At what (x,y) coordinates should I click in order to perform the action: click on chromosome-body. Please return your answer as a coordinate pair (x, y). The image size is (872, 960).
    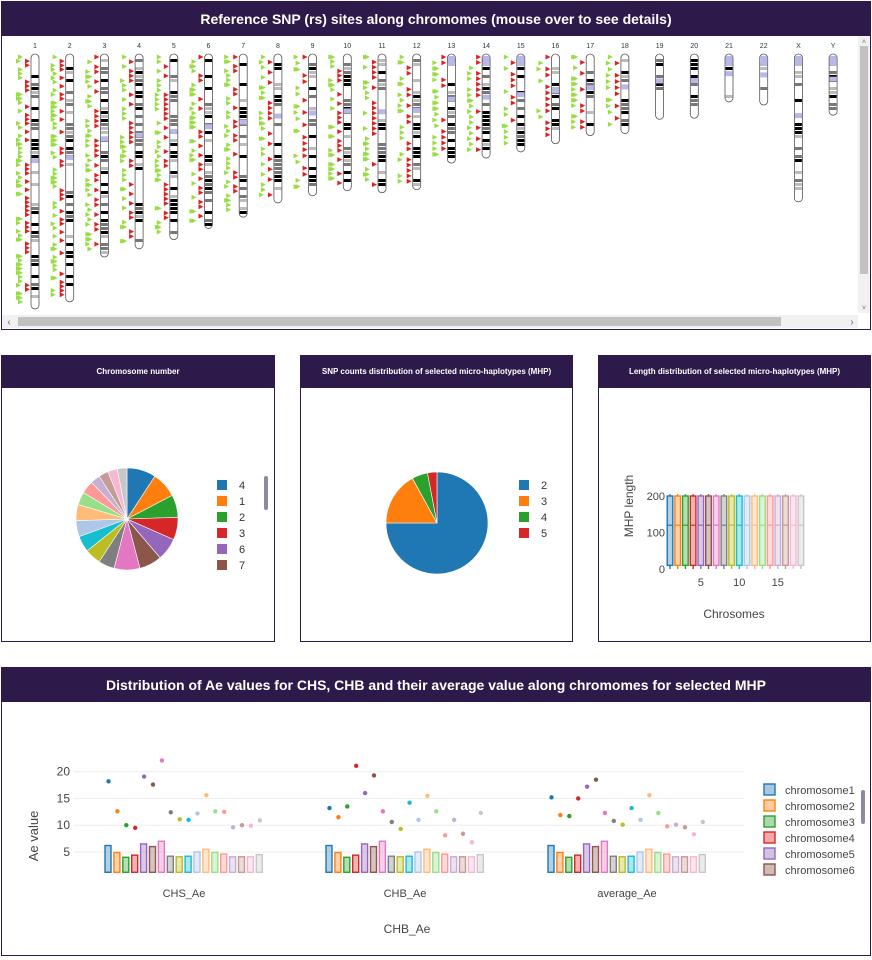
    Looking at the image, I should click on (347, 122).